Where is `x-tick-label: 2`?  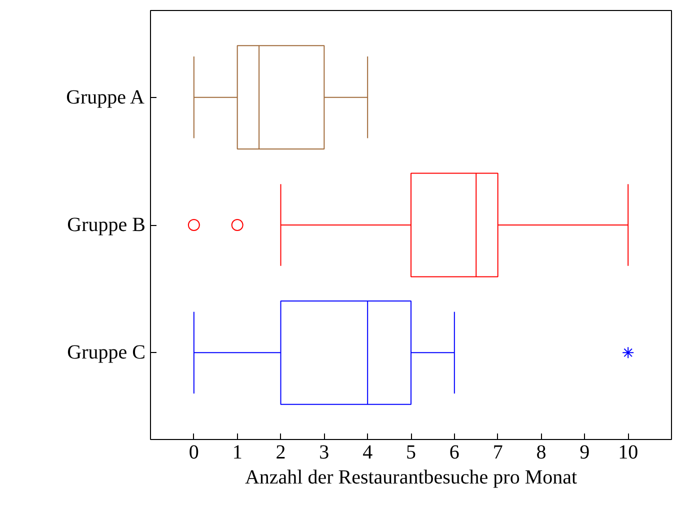
x-tick-label: 2 is located at coordinates (281, 453).